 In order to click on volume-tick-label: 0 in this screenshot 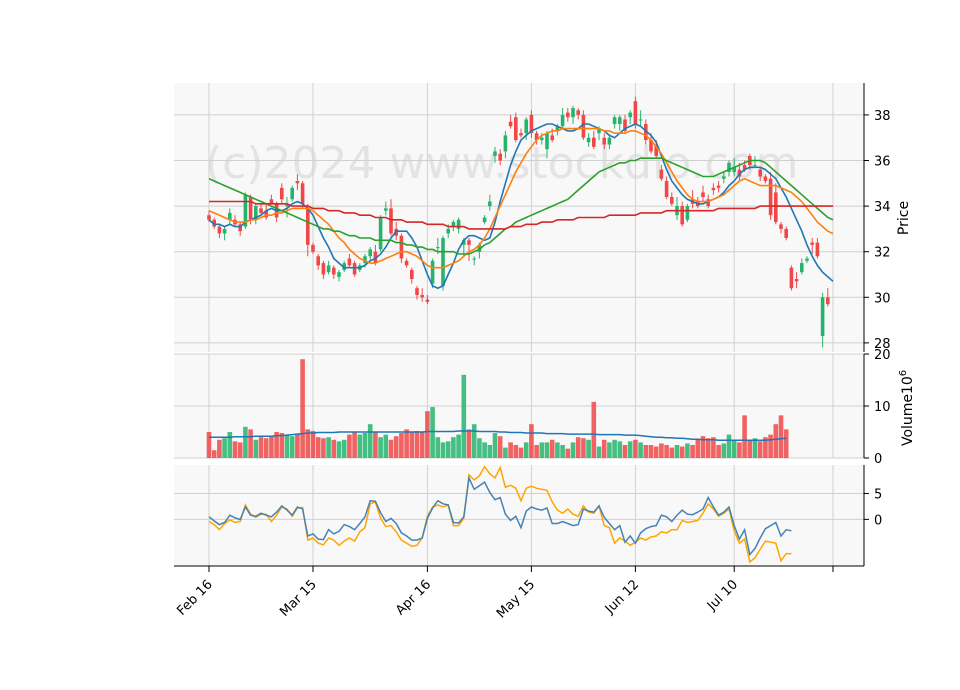, I will do `click(878, 459)`.